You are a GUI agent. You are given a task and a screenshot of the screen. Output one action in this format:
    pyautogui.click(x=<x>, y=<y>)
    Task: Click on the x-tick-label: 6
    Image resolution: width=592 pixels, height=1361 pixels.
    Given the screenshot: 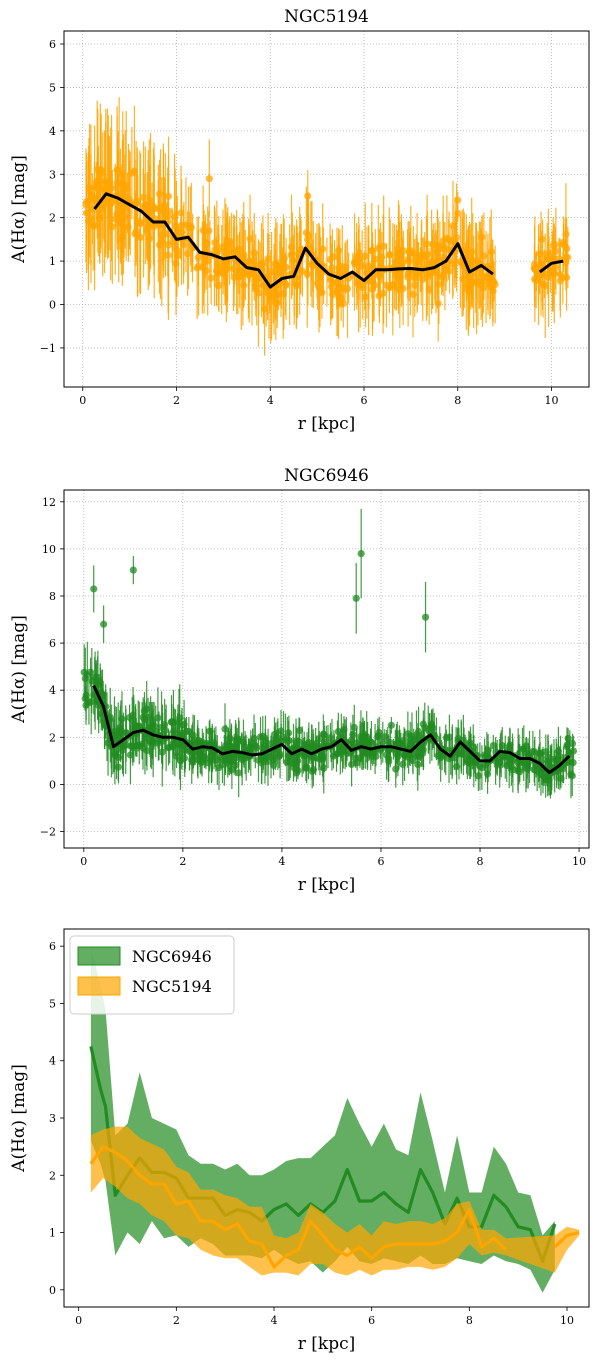 What is the action you would take?
    pyautogui.click(x=380, y=861)
    